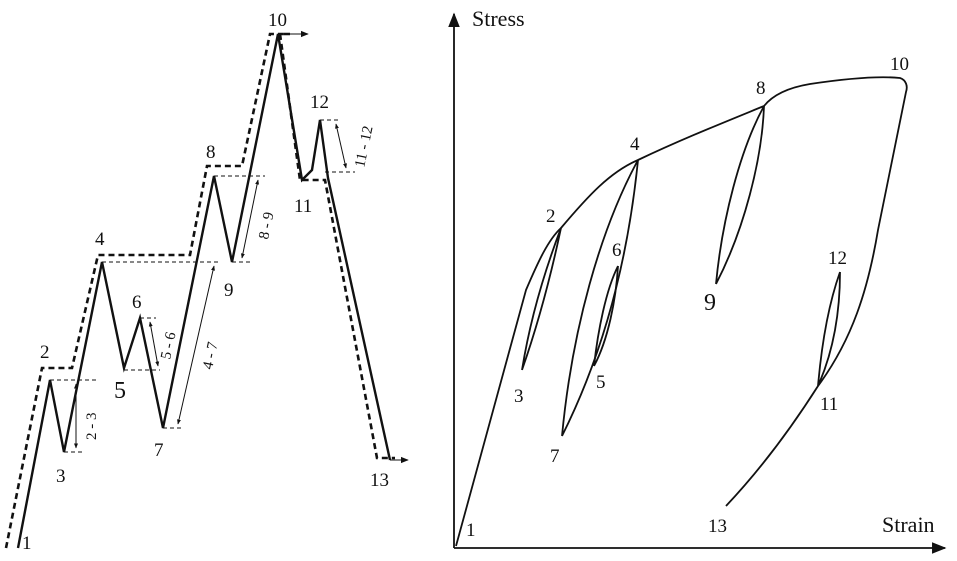 The width and height of the screenshot is (957, 561). Describe the element at coordinates (829, 404) in the screenshot. I see `right-point-label-11: 11` at that location.